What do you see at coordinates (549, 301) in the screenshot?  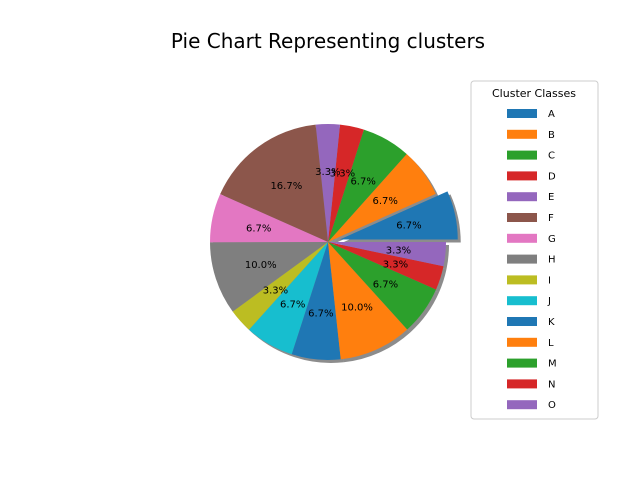 I see `legend-label-j: J` at bounding box center [549, 301].